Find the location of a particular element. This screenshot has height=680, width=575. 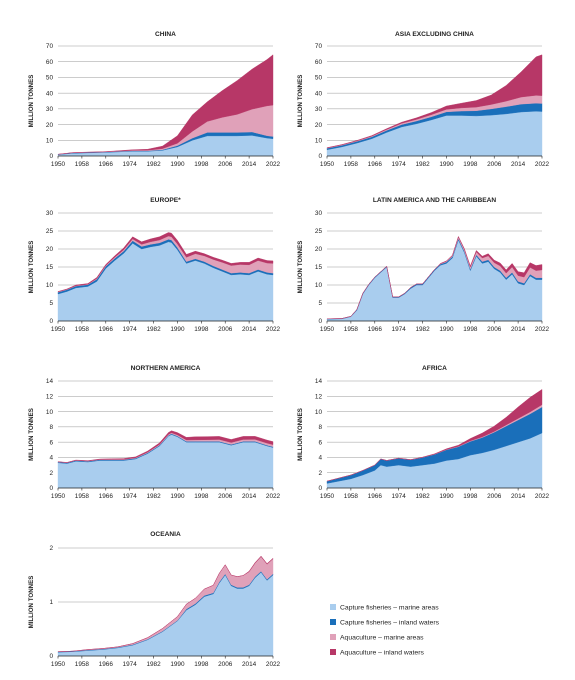

y-tick-label: 2 is located at coordinates (51, 548).